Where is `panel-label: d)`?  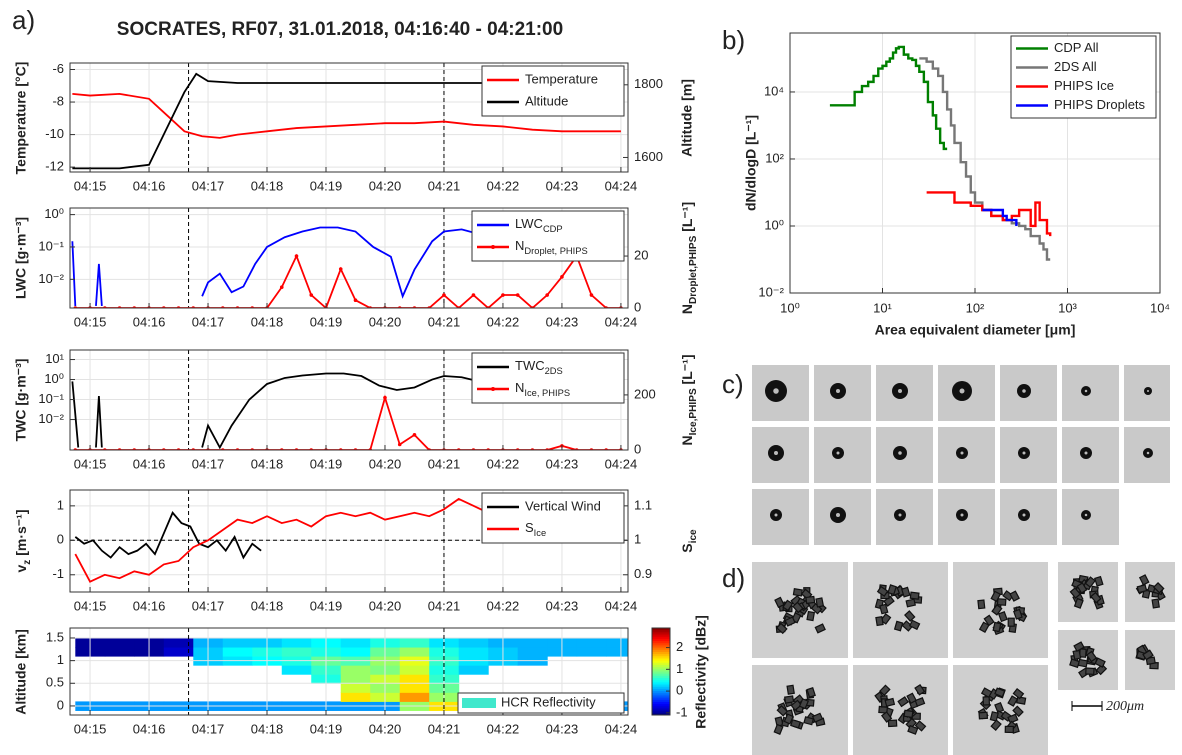 panel-label: d) is located at coordinates (733, 578).